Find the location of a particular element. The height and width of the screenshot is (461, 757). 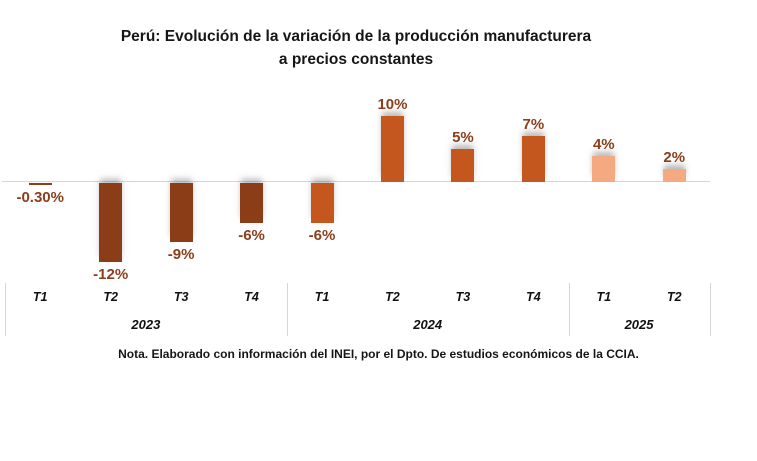

value-label: 2% is located at coordinates (674, 157).